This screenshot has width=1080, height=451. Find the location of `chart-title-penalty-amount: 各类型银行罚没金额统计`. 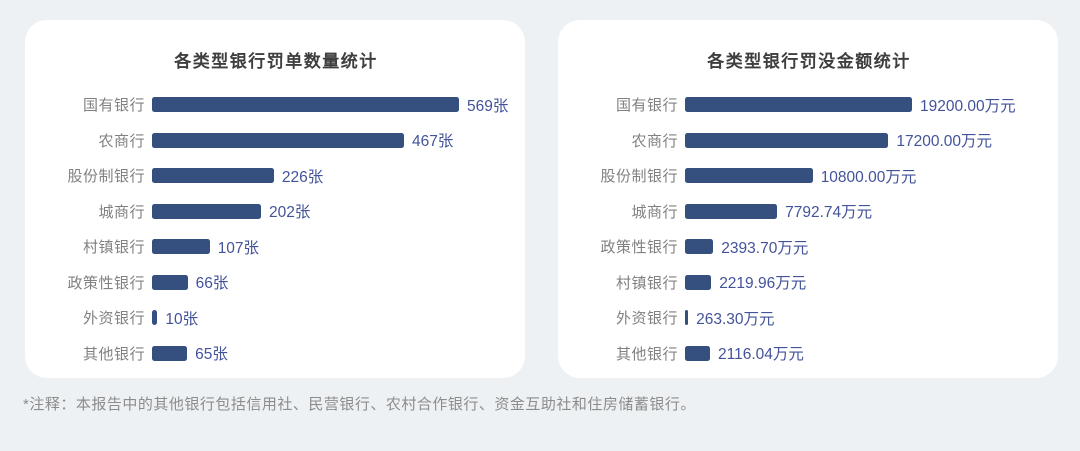

chart-title-penalty-amount: 各类型银行罚没金额统计 is located at coordinates (809, 61).